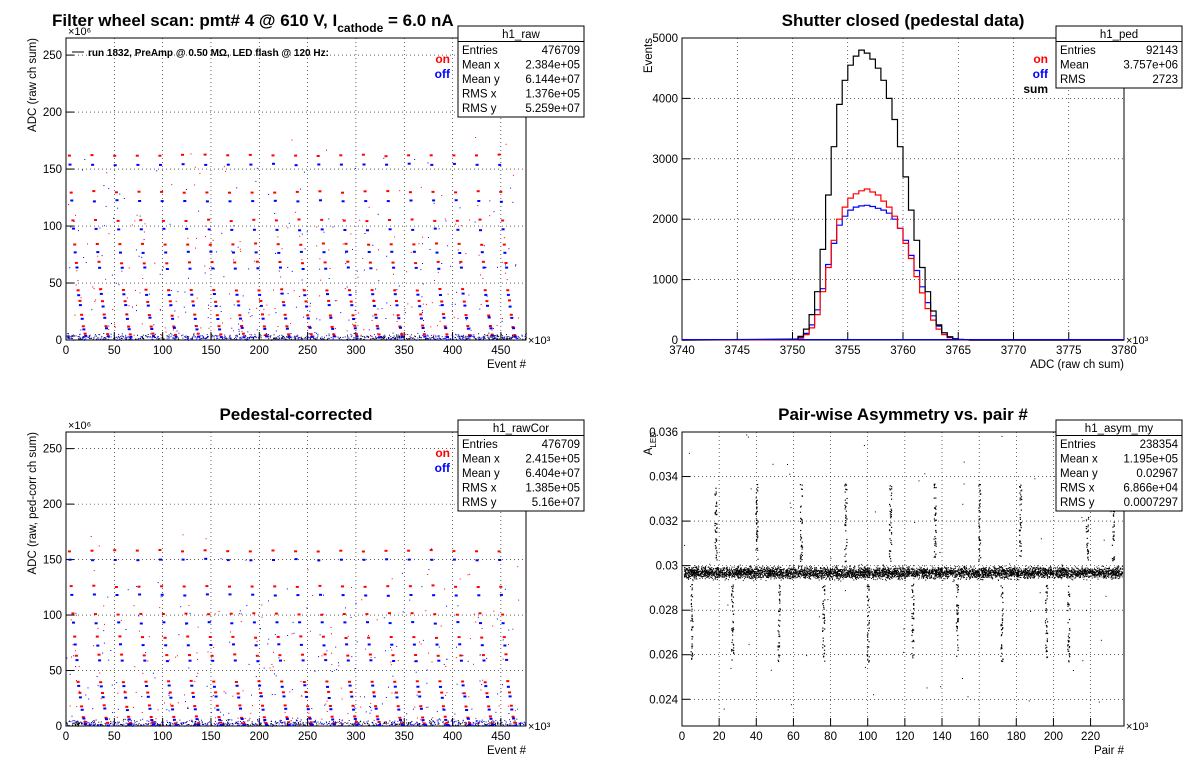 The image size is (1196, 772). I want to click on stats-key: Entries, so click(1078, 51).